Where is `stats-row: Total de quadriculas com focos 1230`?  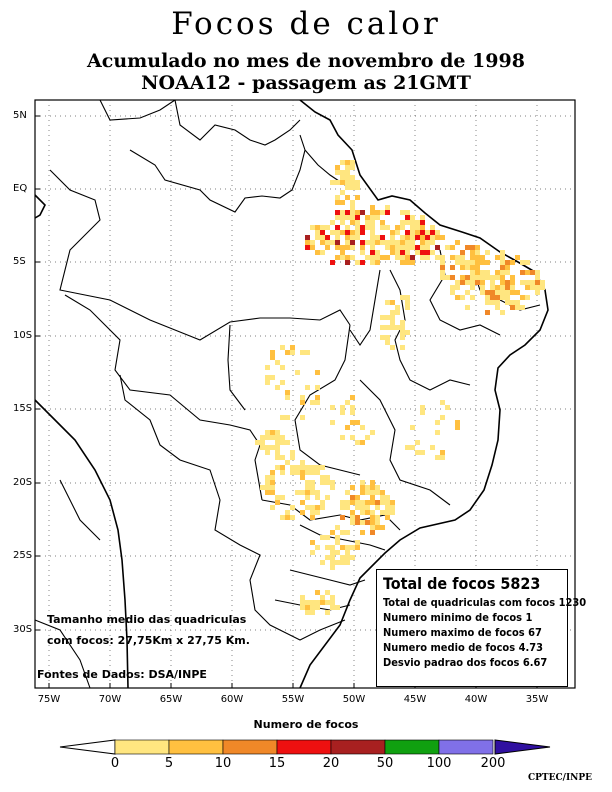
stats-row: Total de quadriculas com focos 1230 is located at coordinates (485, 602).